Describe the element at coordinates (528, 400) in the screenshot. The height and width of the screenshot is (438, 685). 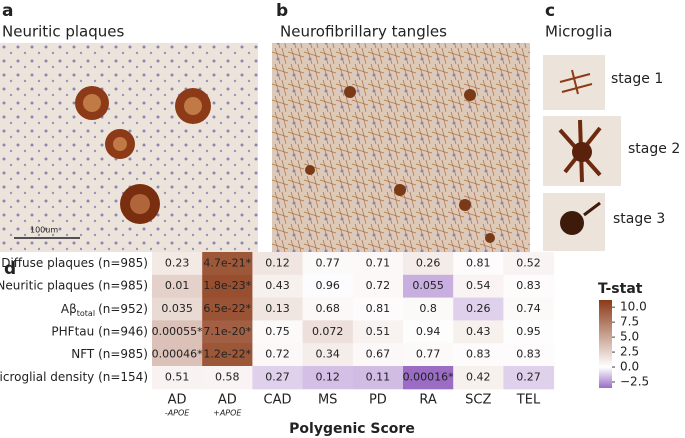
I see `column-label: TEL` at that location.